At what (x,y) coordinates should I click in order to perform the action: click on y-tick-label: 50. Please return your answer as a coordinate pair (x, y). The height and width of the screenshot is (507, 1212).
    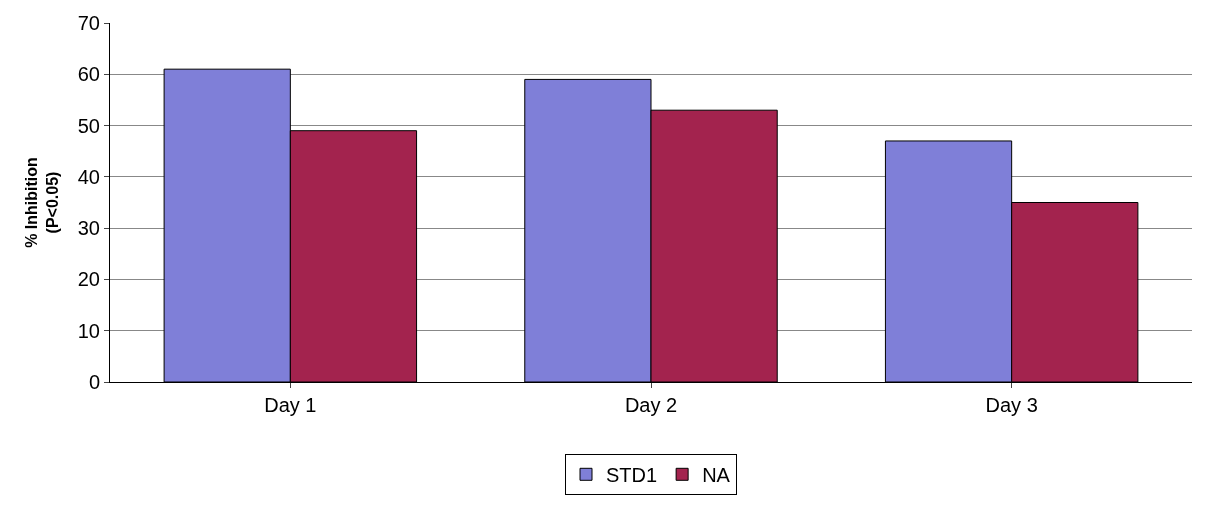
    Looking at the image, I should click on (88, 125).